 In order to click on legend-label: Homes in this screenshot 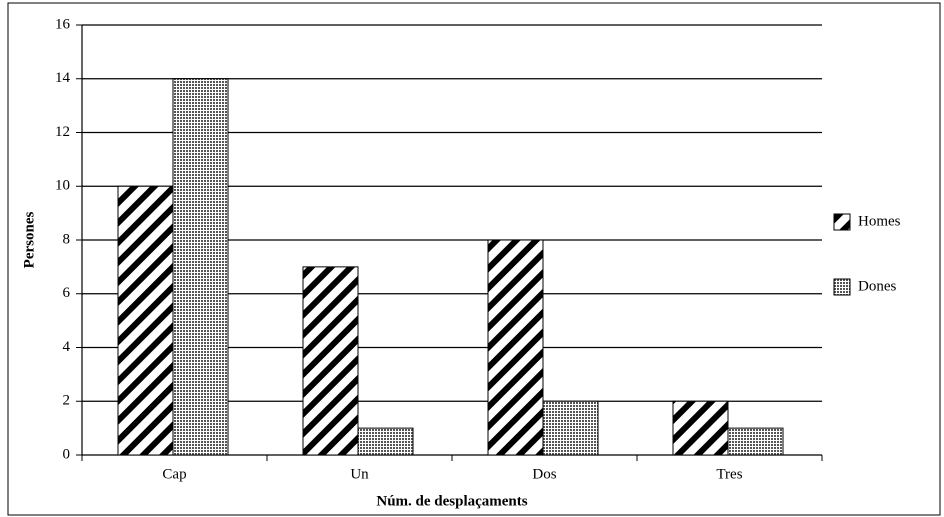, I will do `click(879, 221)`.